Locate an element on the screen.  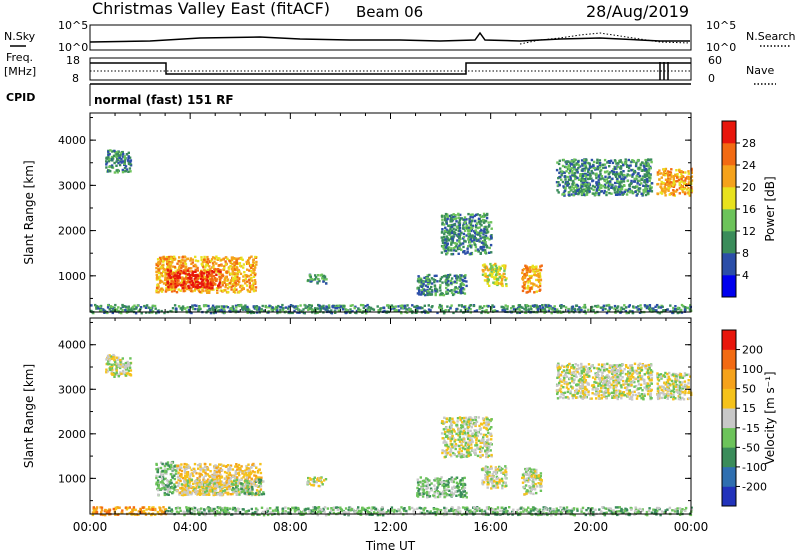
power-colorbar-tick: 8 is located at coordinates (745, 253).